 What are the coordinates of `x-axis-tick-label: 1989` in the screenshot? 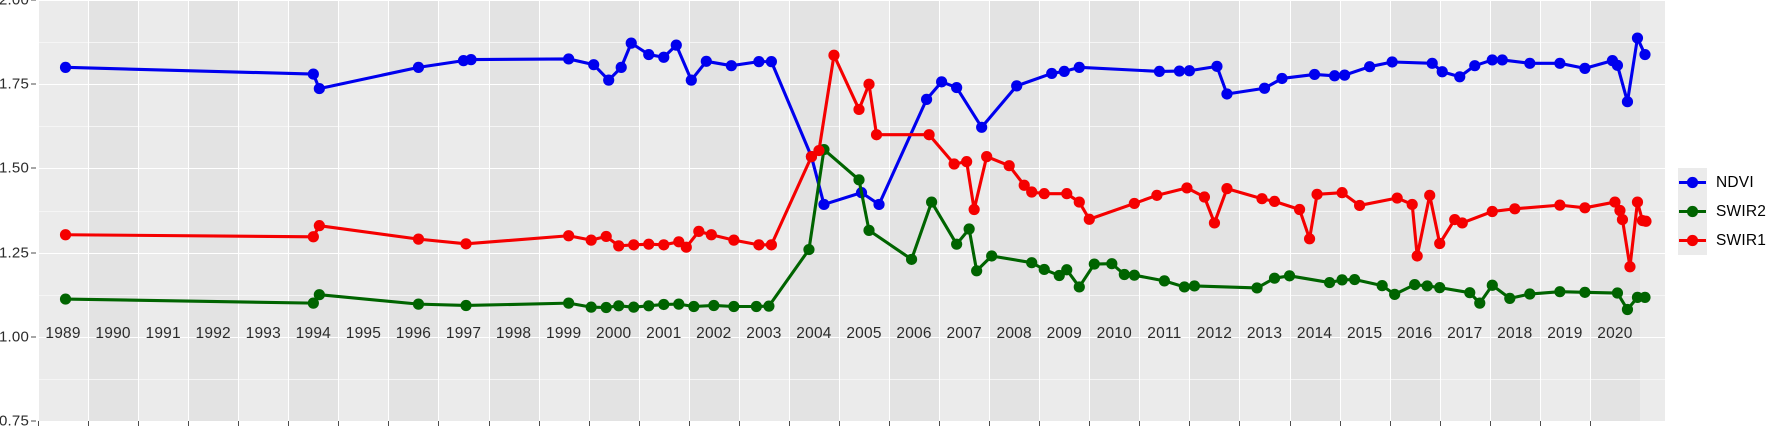 It's located at (63, 333).